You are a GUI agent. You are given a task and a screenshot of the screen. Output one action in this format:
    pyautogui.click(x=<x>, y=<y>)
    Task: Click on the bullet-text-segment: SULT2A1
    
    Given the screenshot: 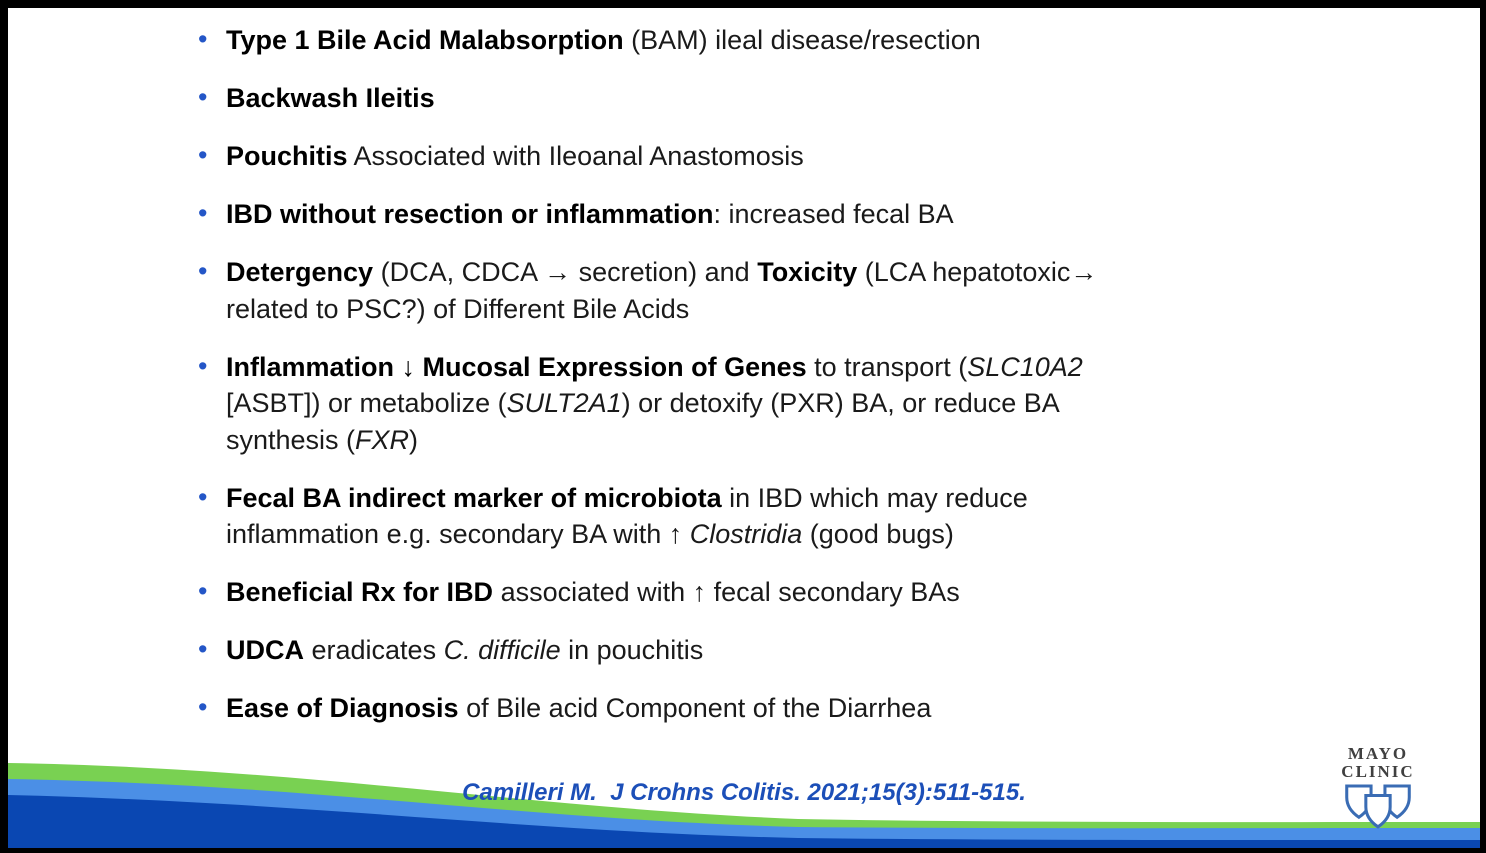 What is the action you would take?
    pyautogui.click(x=564, y=403)
    